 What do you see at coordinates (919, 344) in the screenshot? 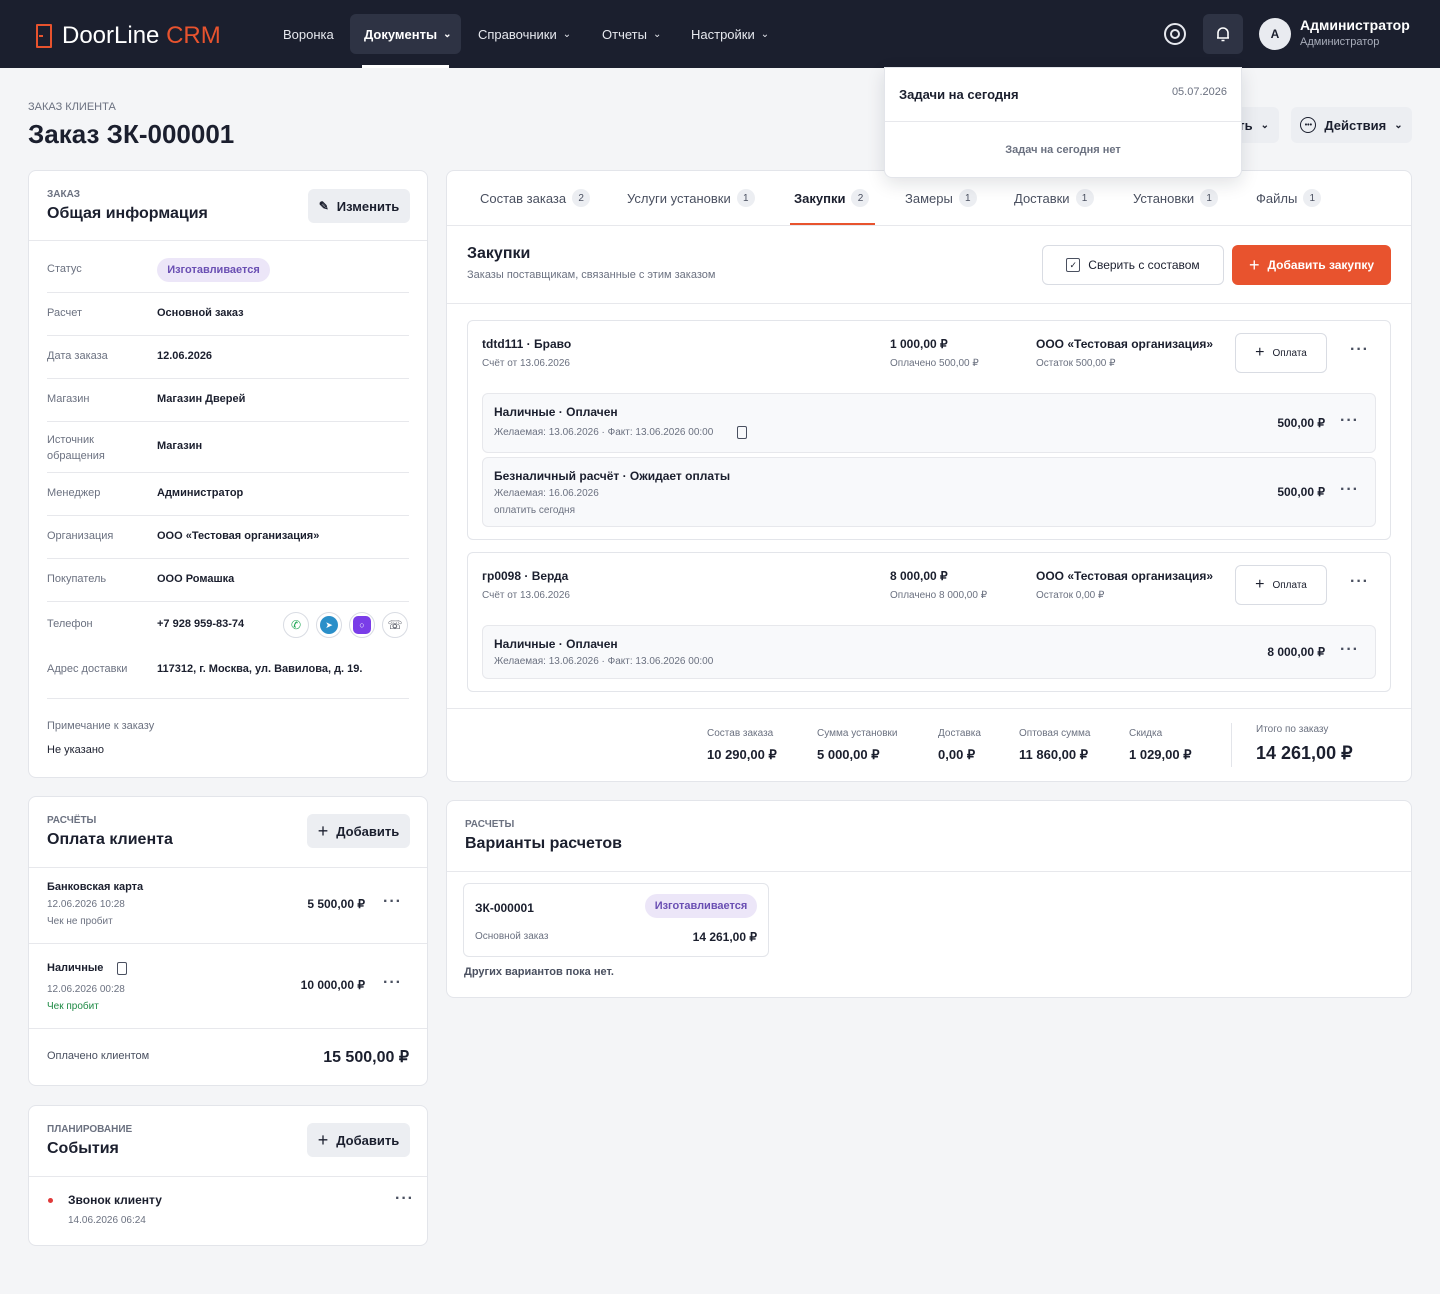
I see `order-amount: 1 000,00 ₽` at bounding box center [919, 344].